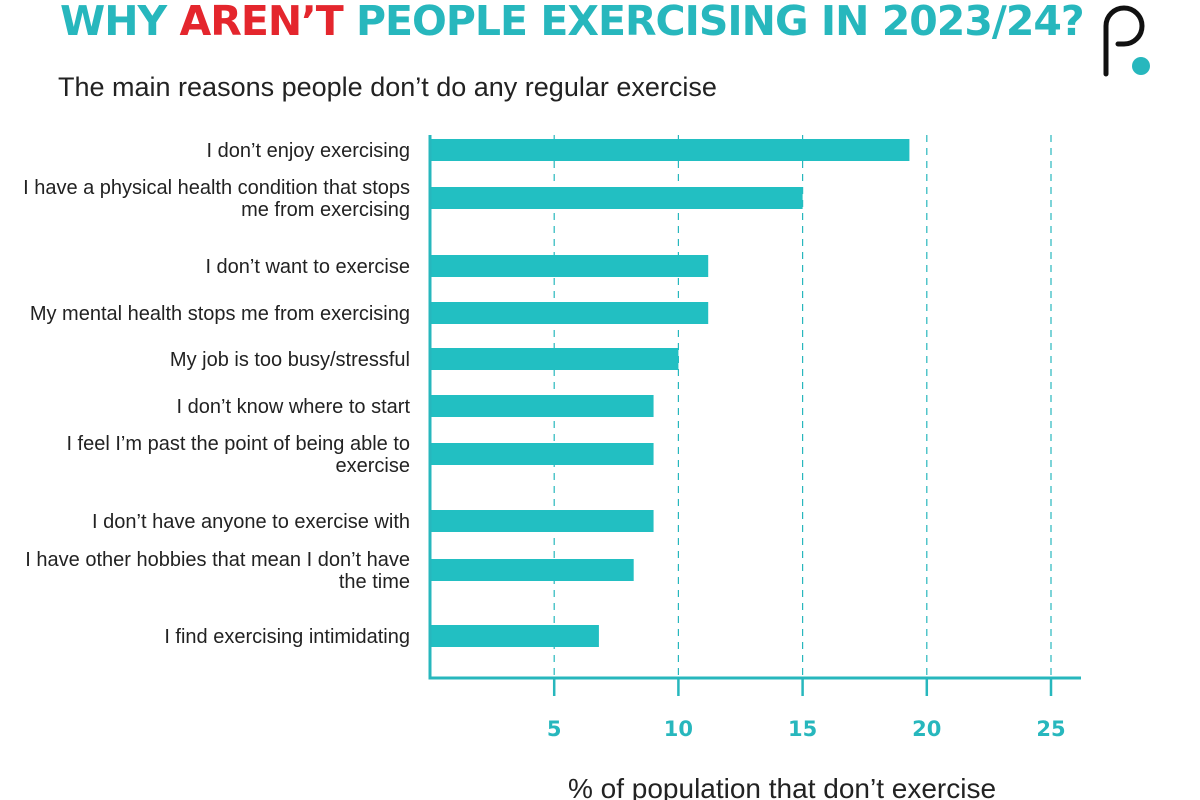 The image size is (1200, 800). I want to click on x-tick-label: 25, so click(1050, 729).